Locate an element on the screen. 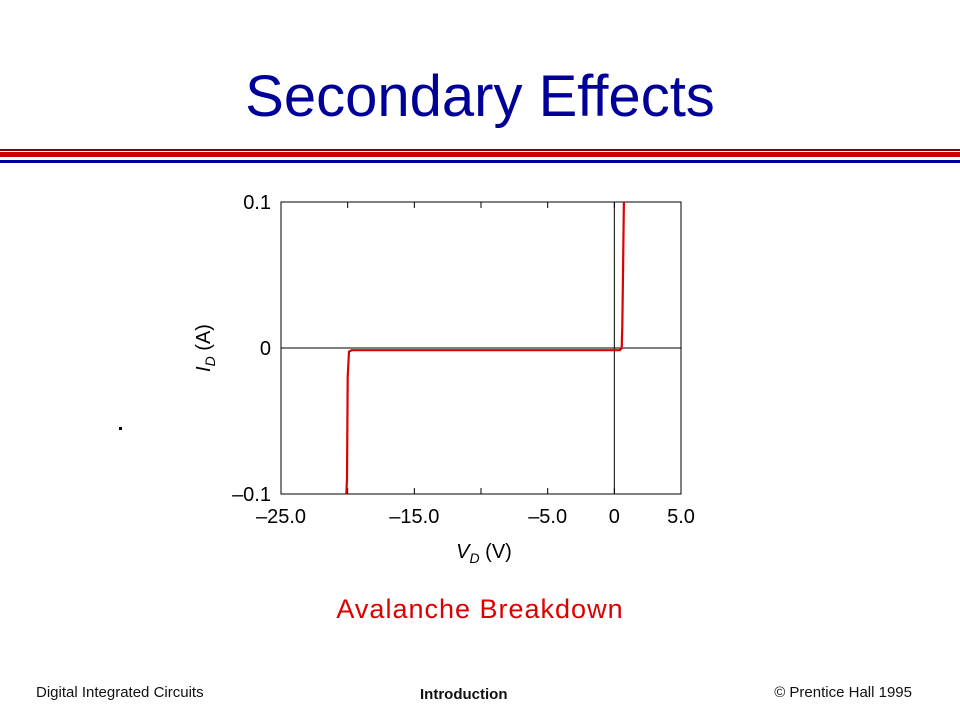 The width and height of the screenshot is (960, 720). bullet-dot is located at coordinates (120, 428).